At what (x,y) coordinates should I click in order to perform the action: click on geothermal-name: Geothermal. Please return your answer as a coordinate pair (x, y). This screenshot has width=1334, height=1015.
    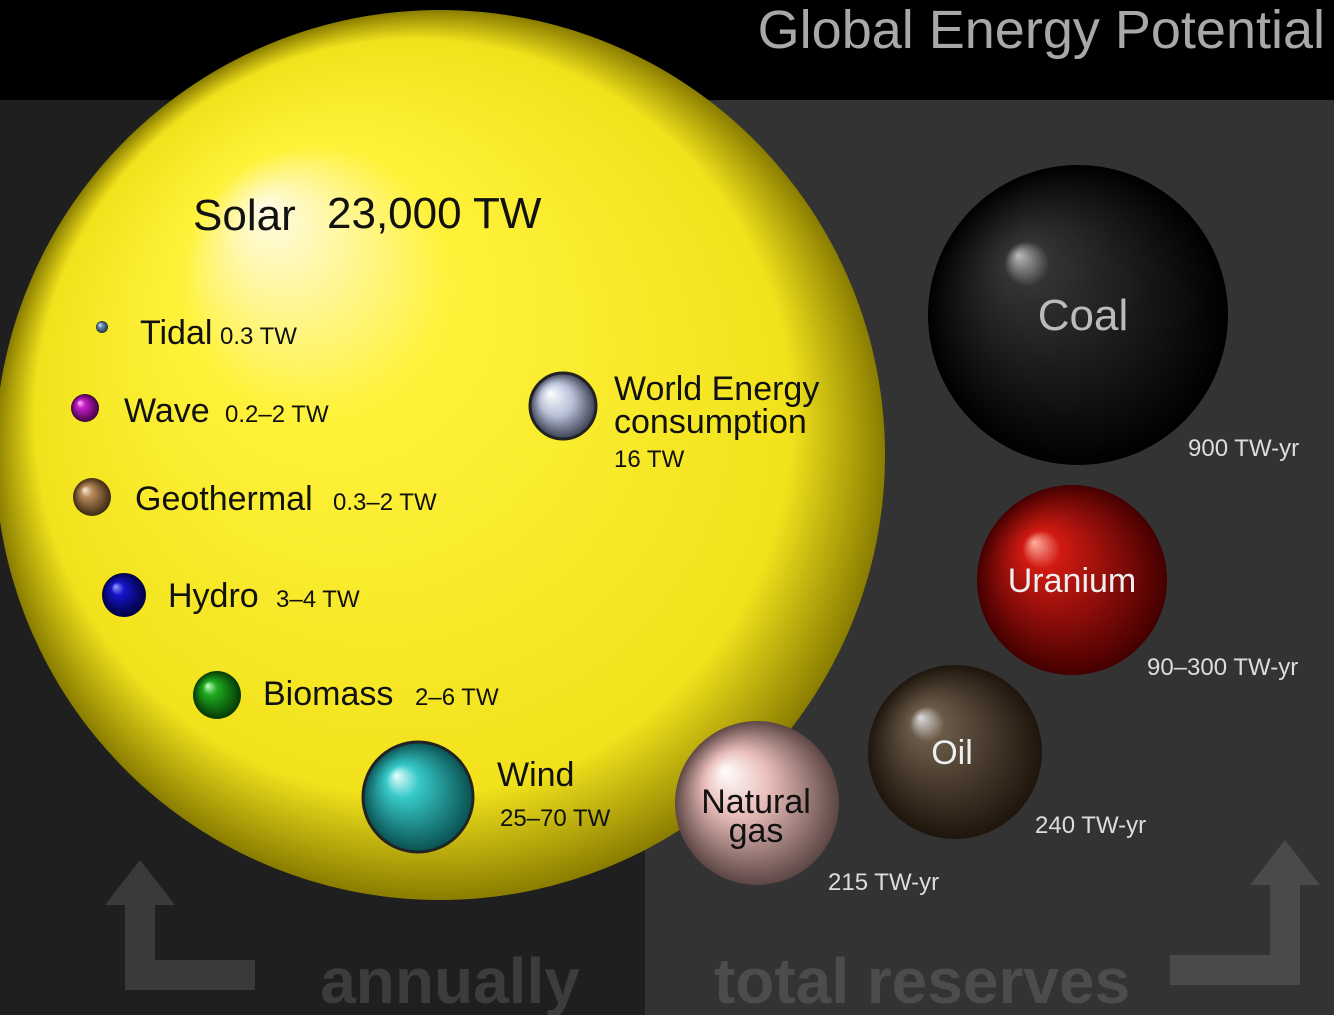
    Looking at the image, I should click on (224, 499).